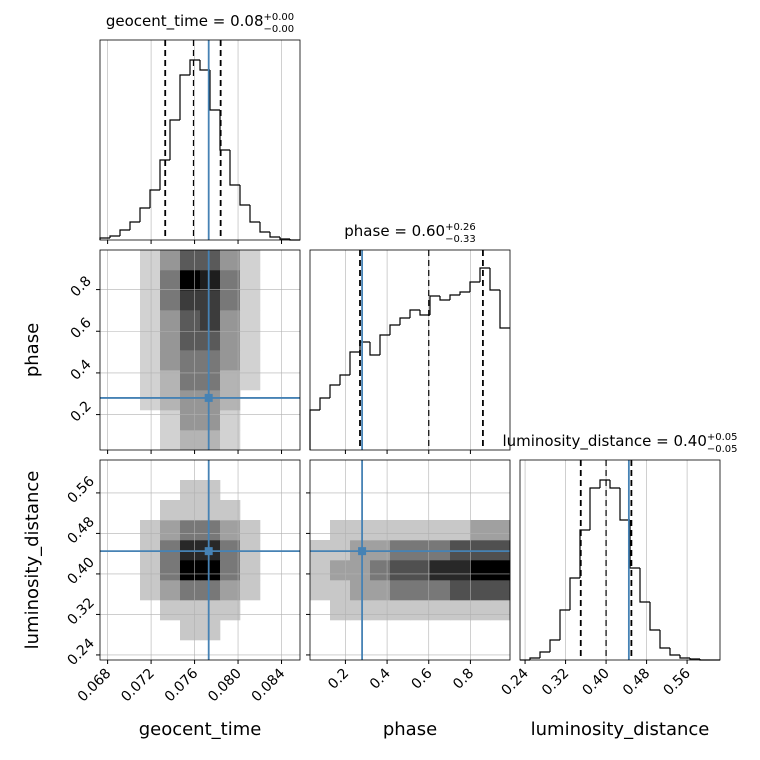  I want to click on title-sup: +0.00, so click(279, 17).